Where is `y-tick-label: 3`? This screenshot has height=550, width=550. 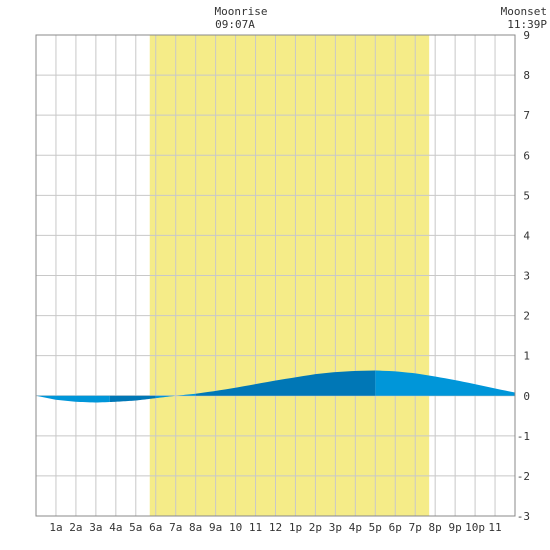 y-tick-label: 3 is located at coordinates (526, 276).